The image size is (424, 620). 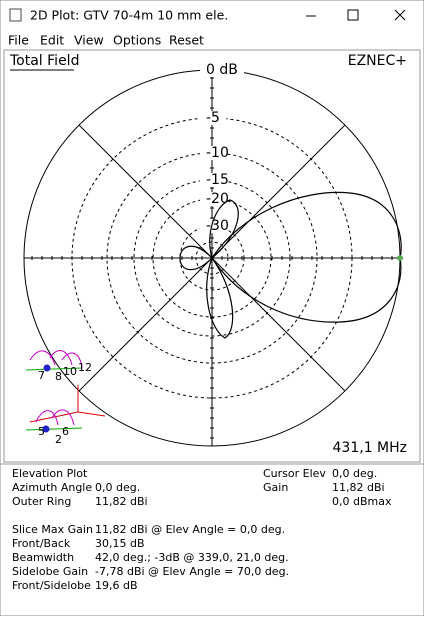 What do you see at coordinates (44, 61) in the screenshot?
I see `plot-label: Total Field` at bounding box center [44, 61].